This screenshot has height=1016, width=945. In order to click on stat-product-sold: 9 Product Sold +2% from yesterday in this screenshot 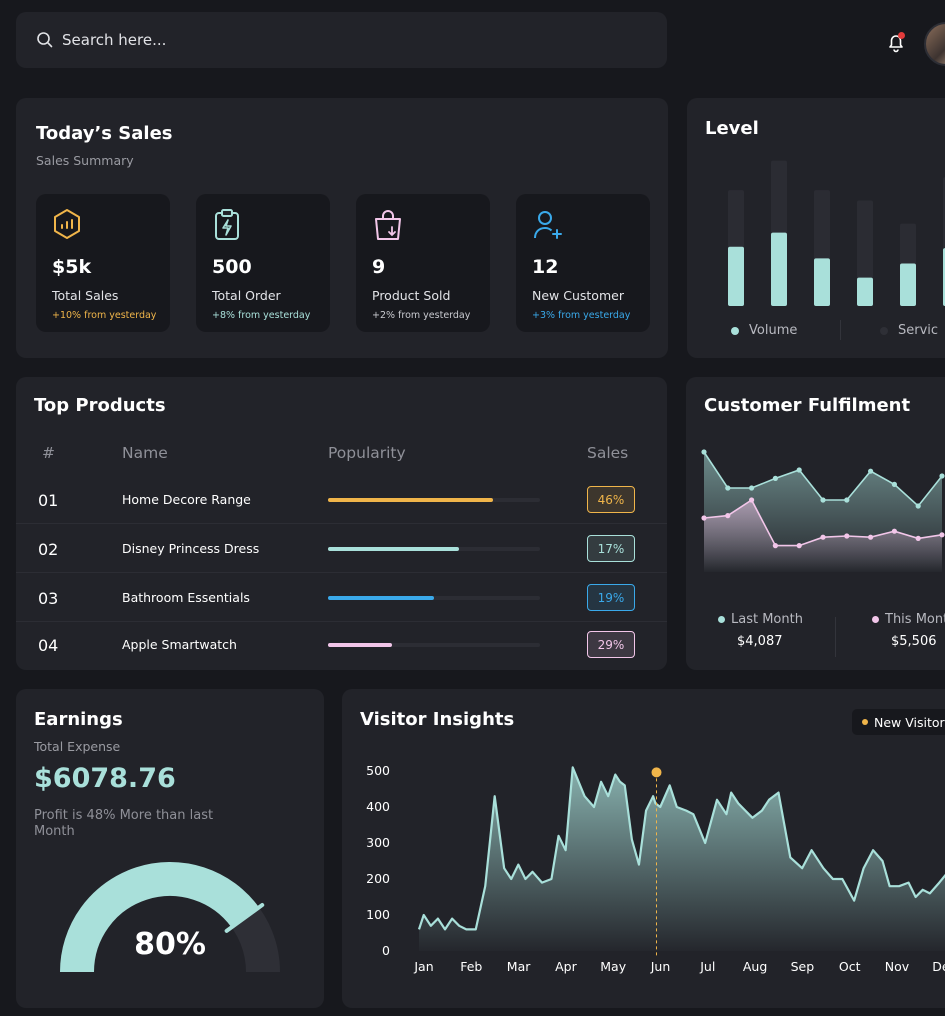, I will do `click(423, 263)`.